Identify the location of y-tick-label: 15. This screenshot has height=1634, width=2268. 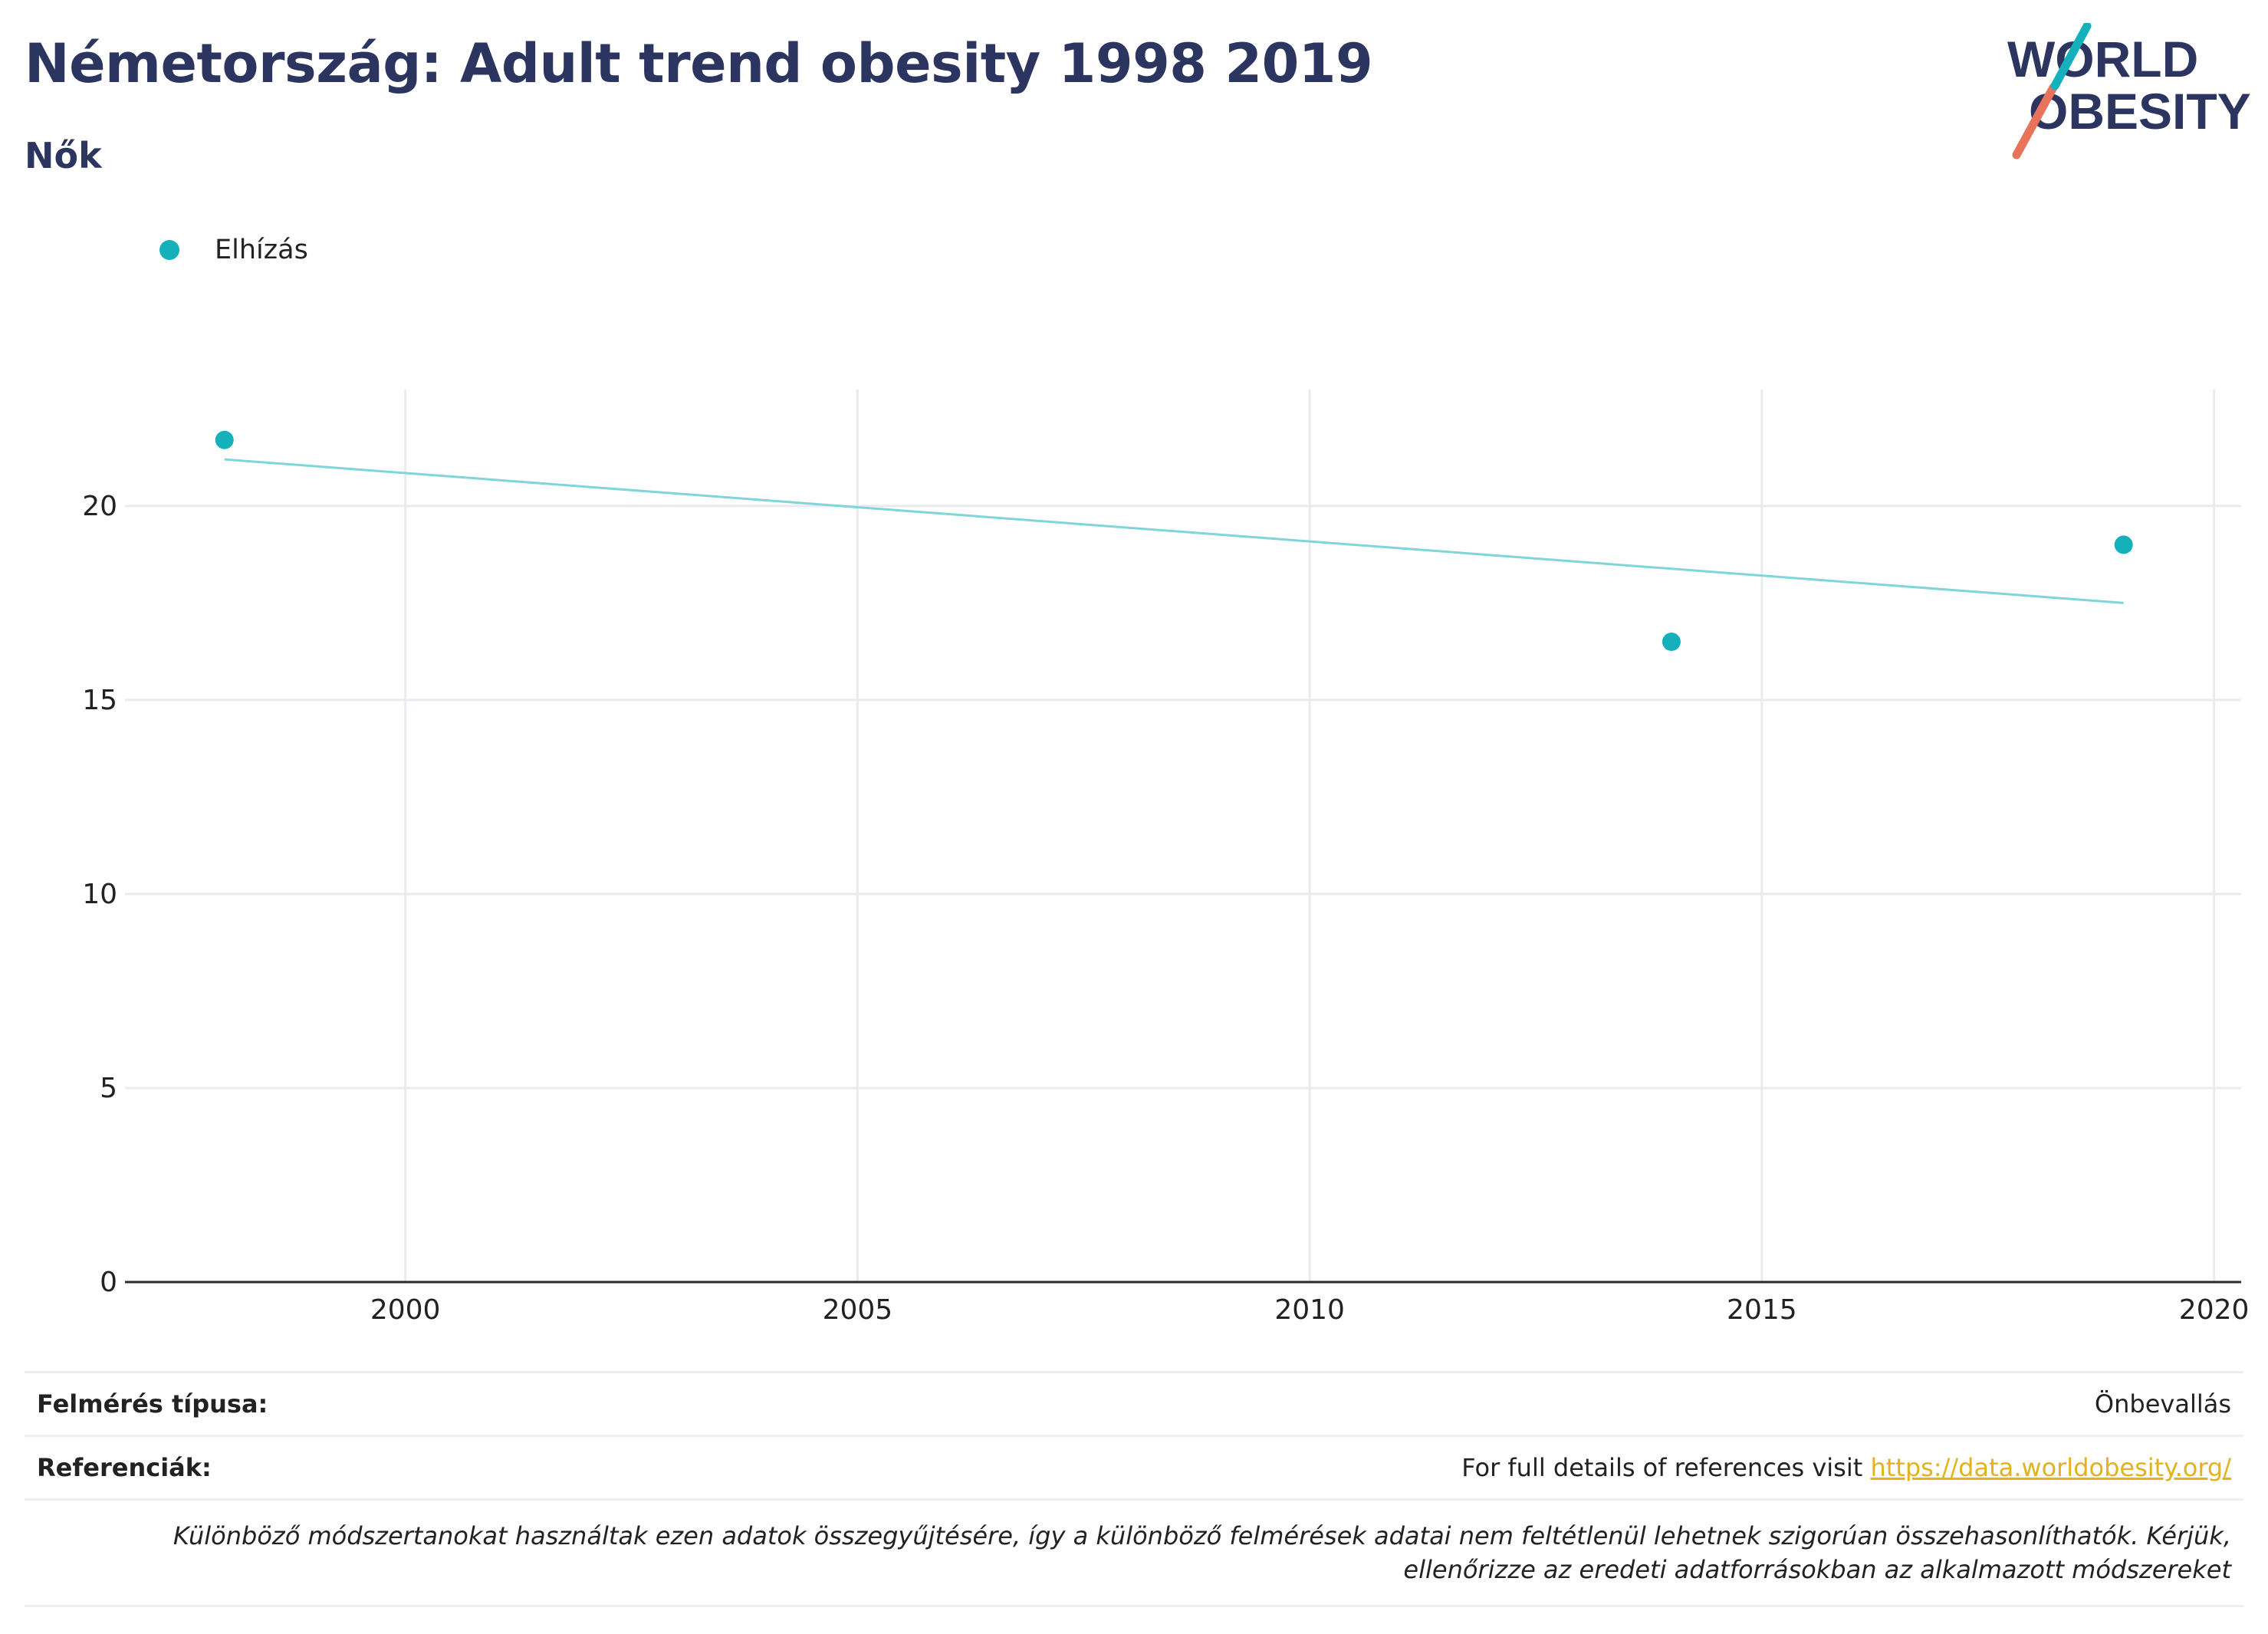
(99, 701).